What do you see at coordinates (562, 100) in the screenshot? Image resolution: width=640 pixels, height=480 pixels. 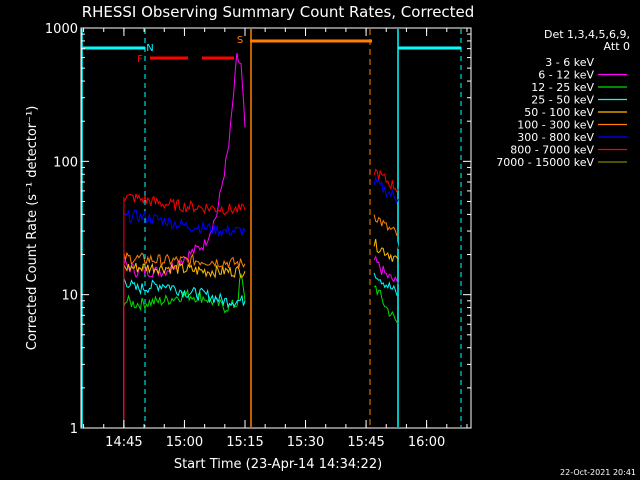 I see `legend-label-3: 25 - 50 keV` at bounding box center [562, 100].